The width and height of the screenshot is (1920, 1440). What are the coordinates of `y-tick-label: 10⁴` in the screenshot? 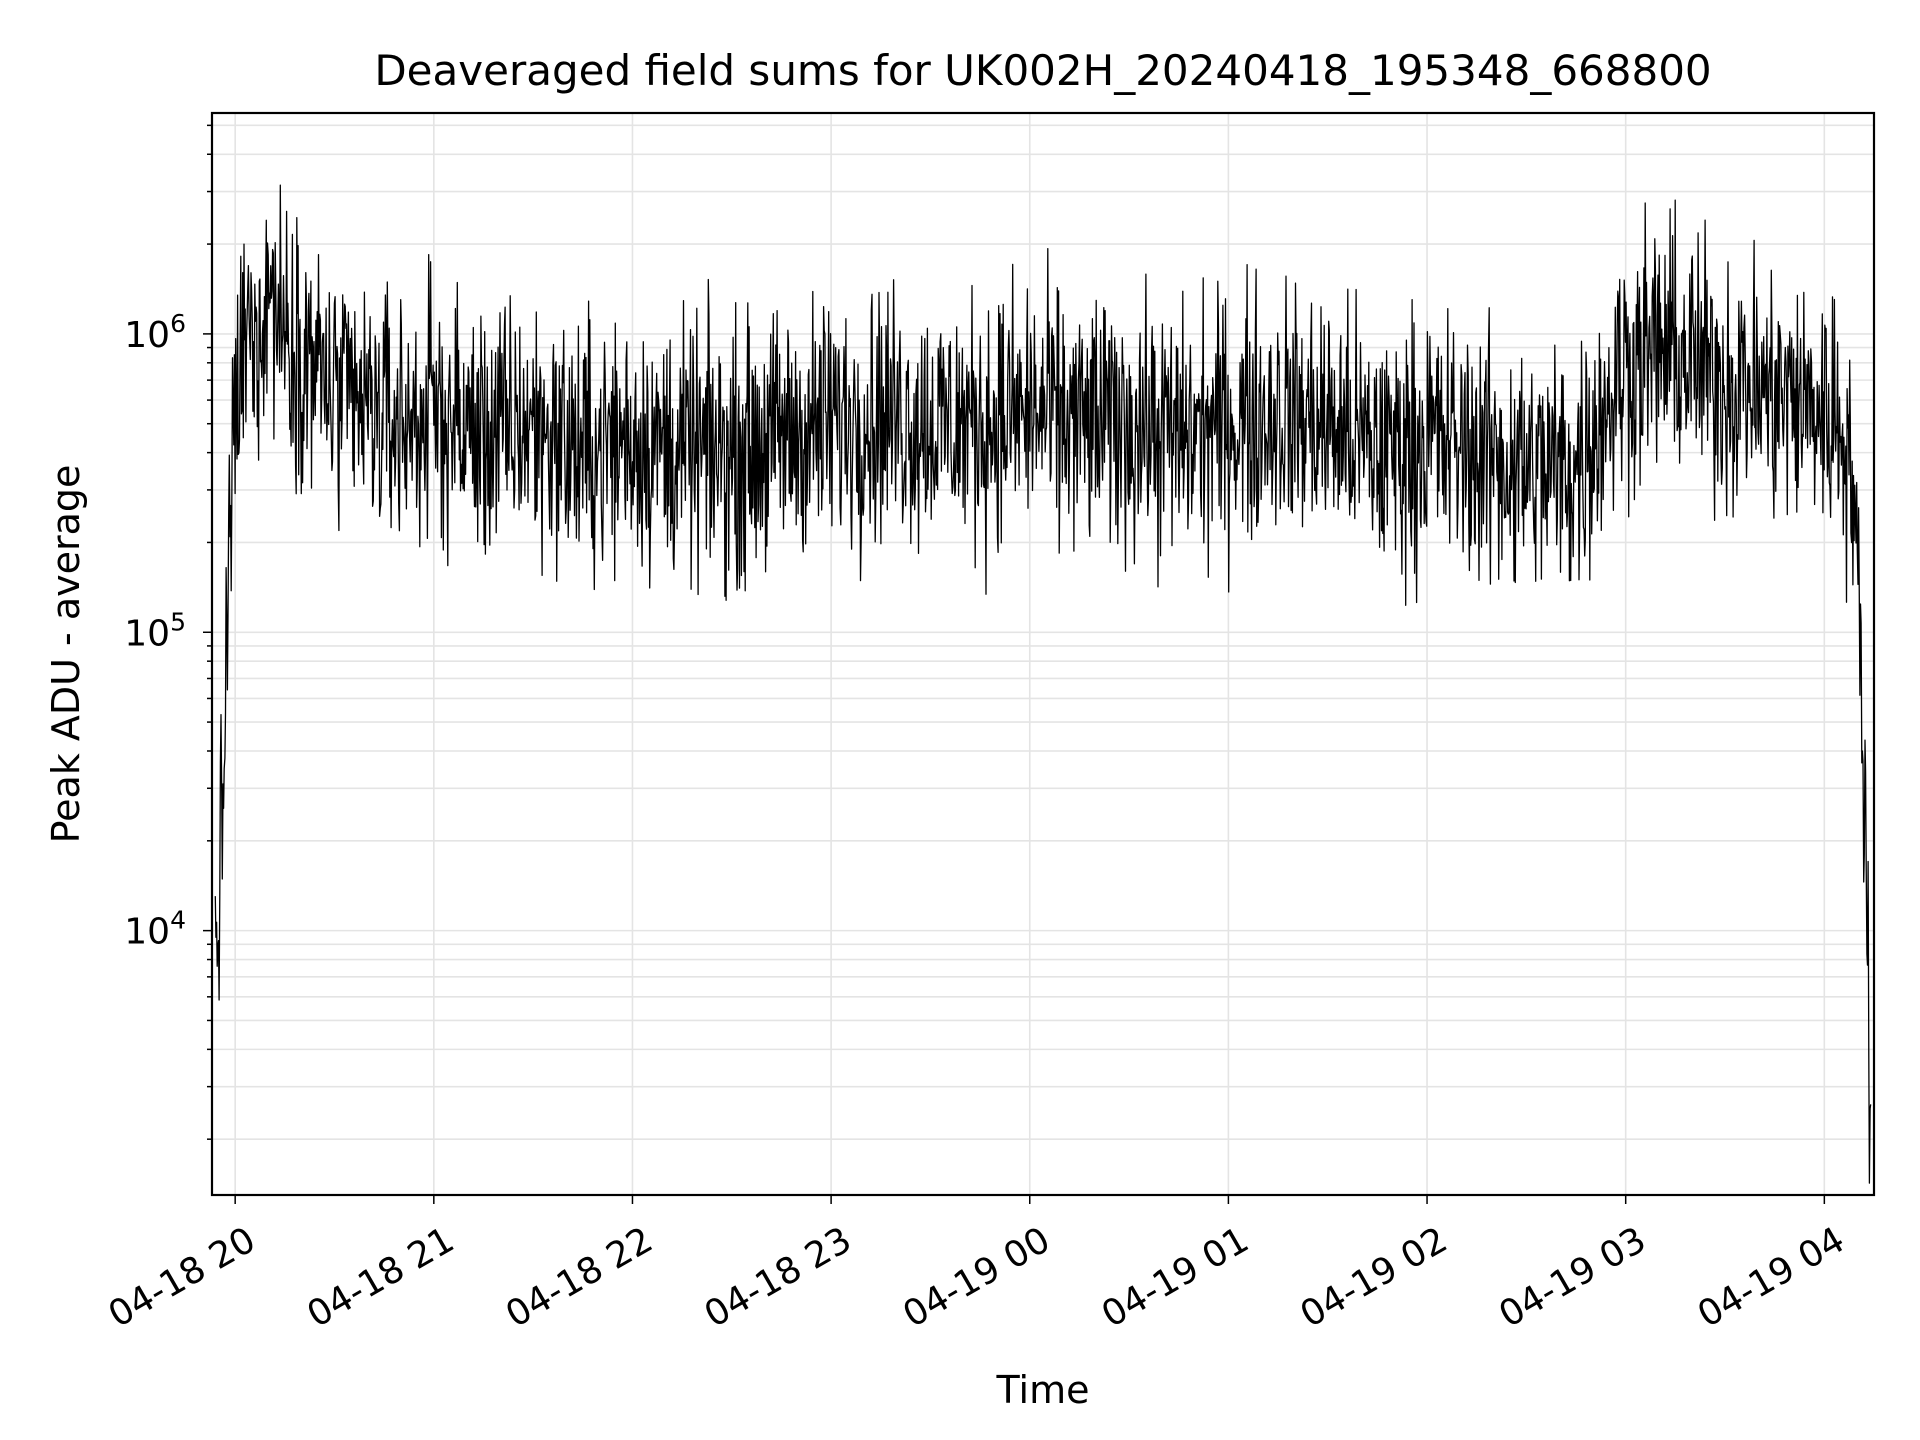 It's located at (155, 929).